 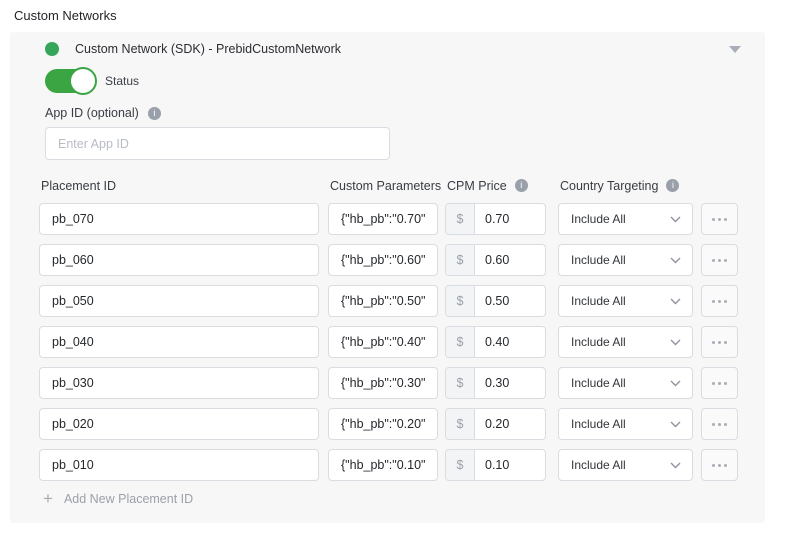 What do you see at coordinates (735, 49) in the screenshot?
I see `collapse-caret-icon` at bounding box center [735, 49].